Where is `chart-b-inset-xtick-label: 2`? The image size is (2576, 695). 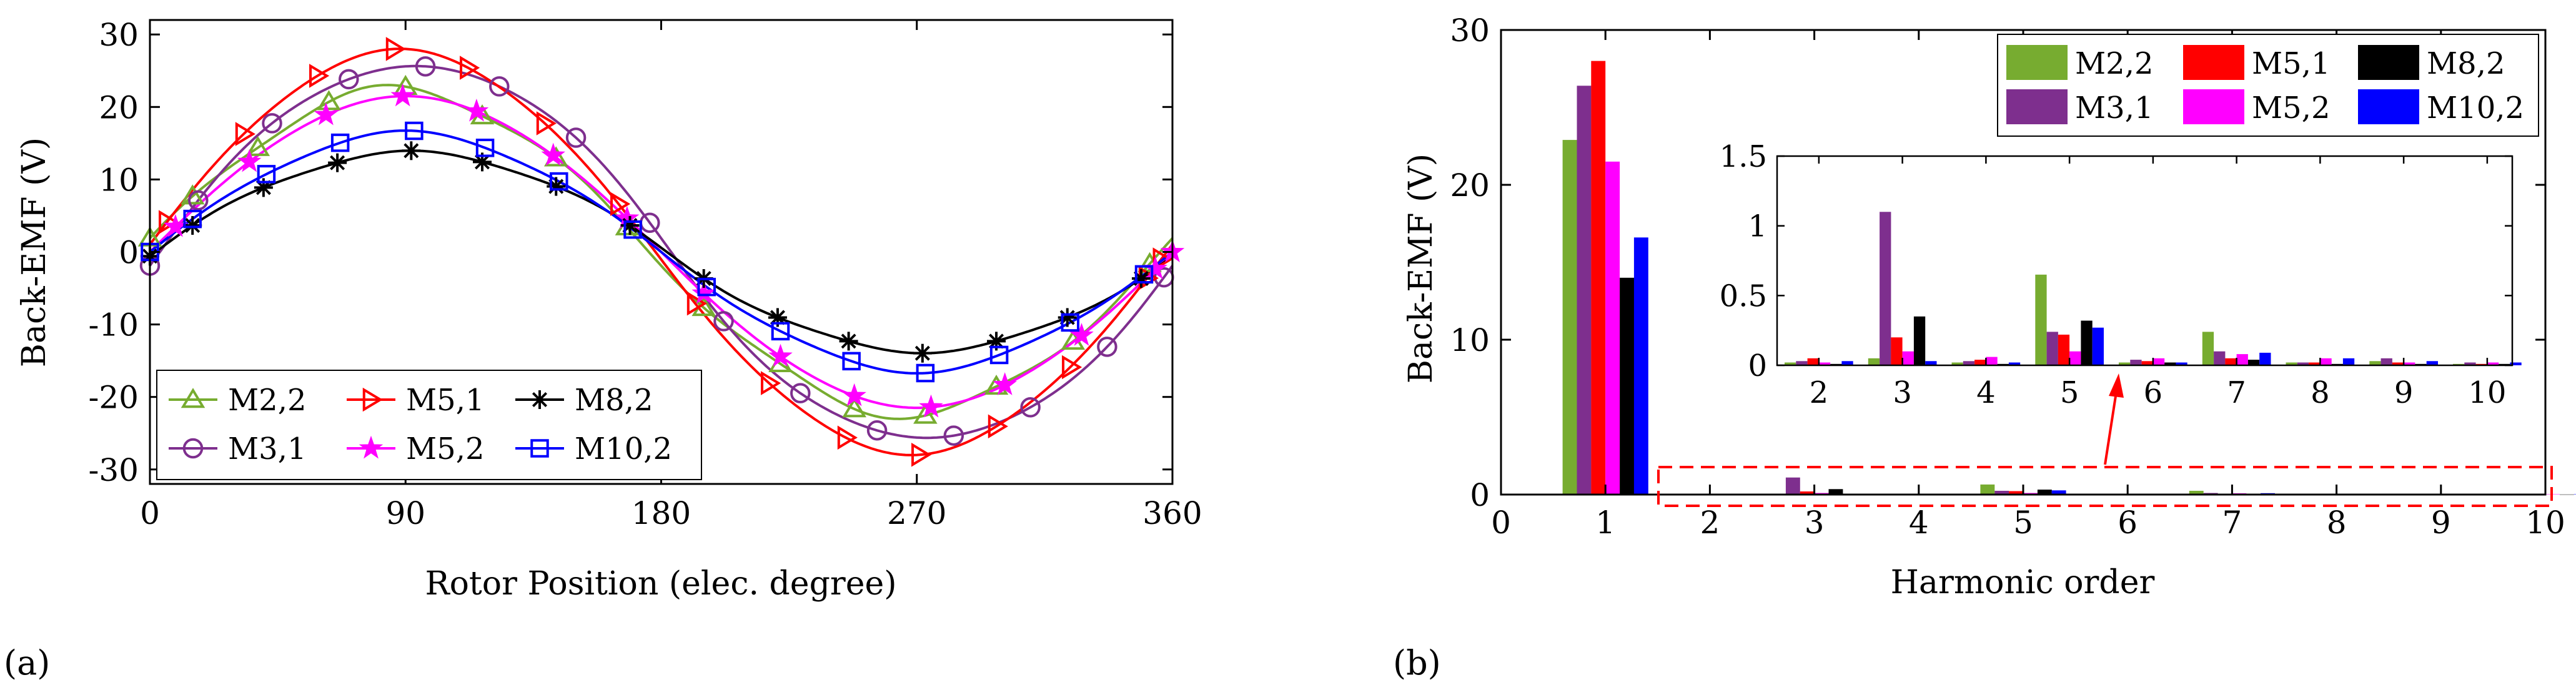
chart-b-inset-xtick-label: 2 is located at coordinates (1819, 392).